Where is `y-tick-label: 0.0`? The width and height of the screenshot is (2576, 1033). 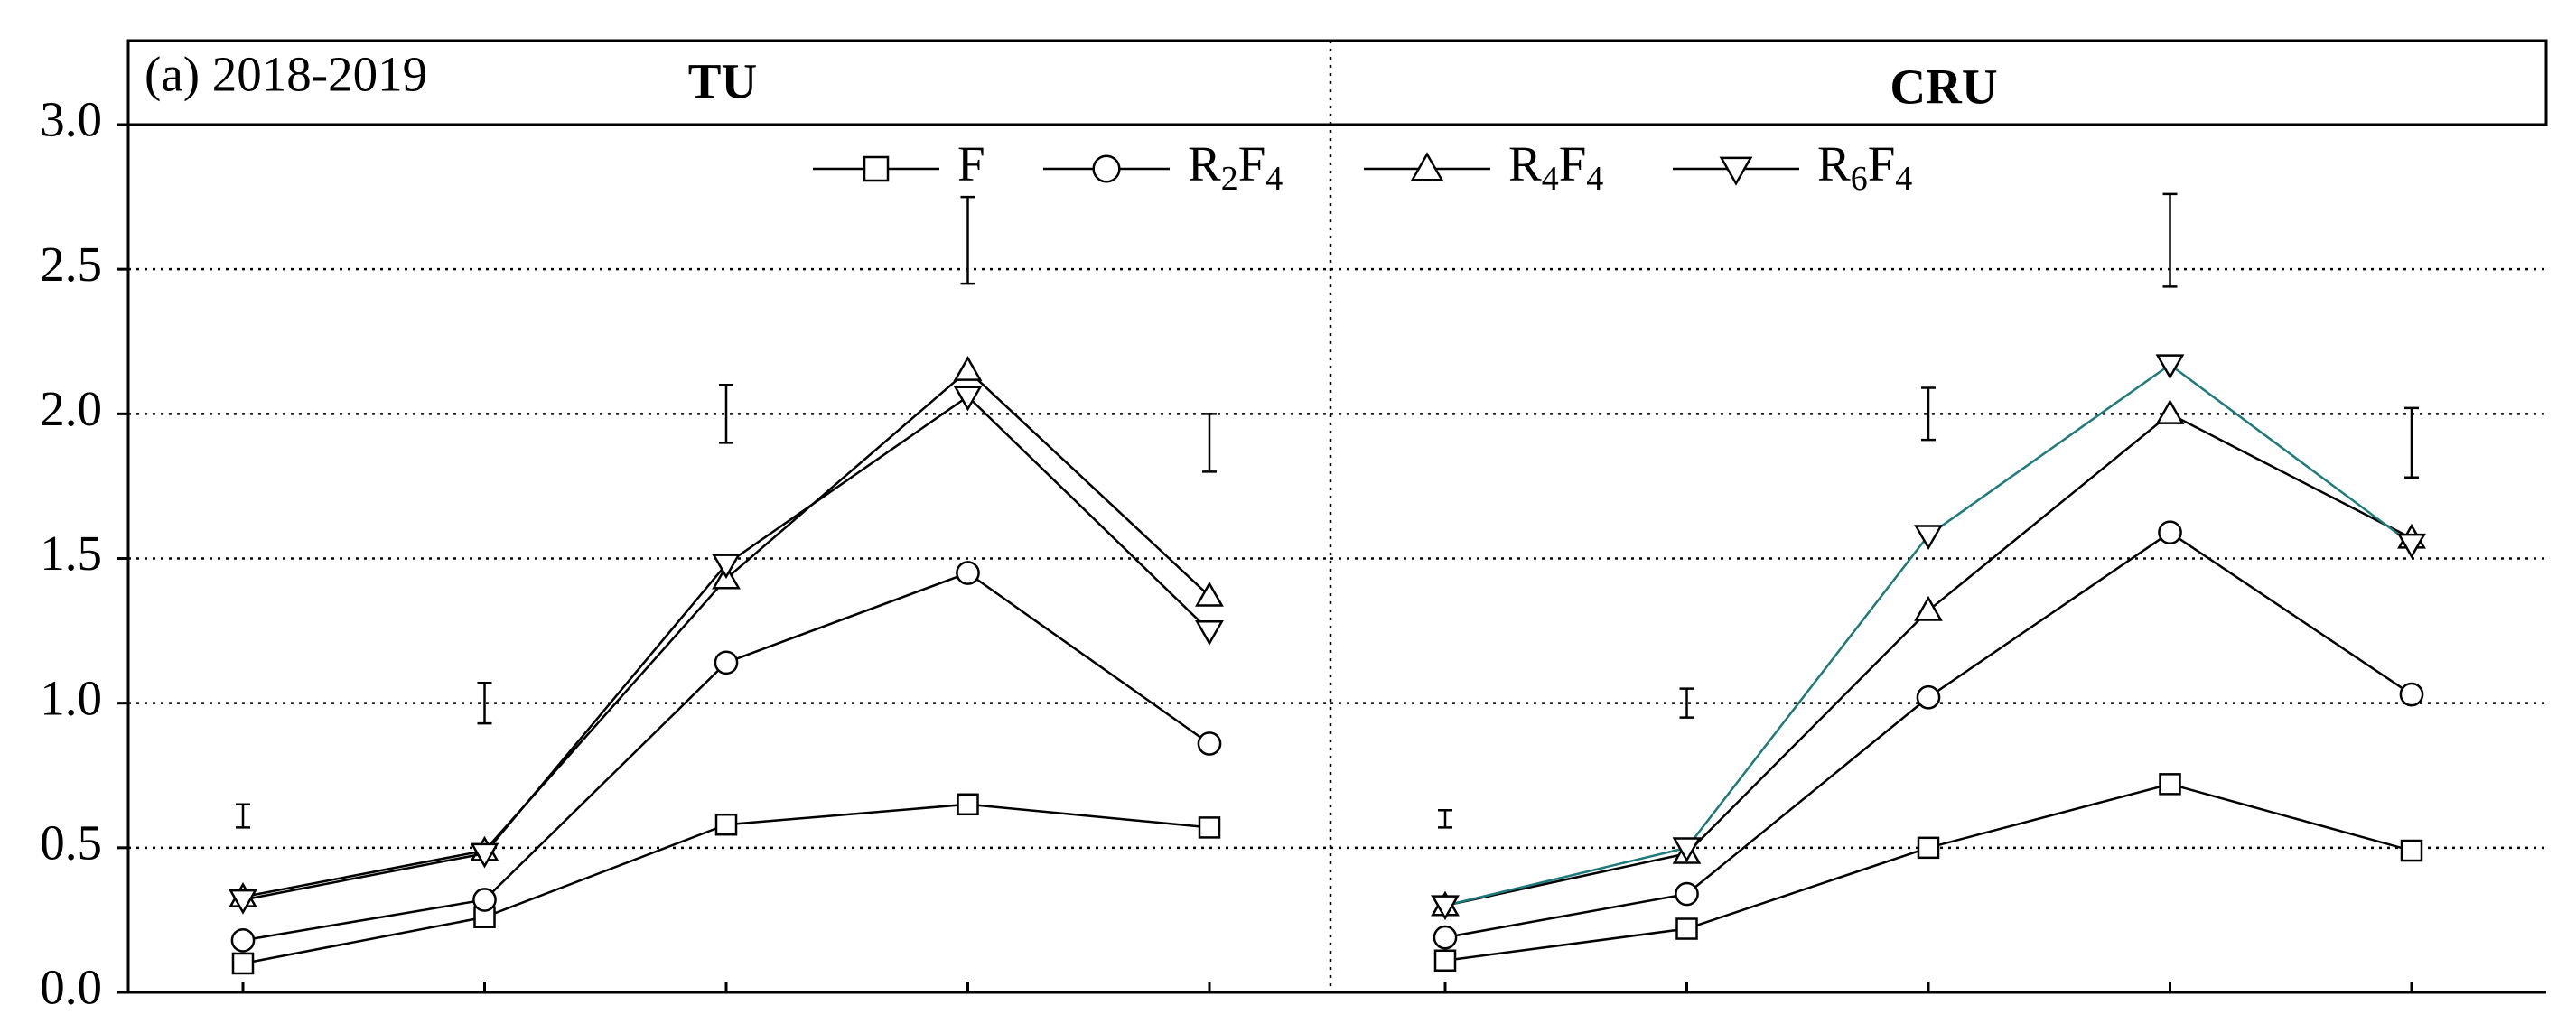 y-tick-label: 0.0 is located at coordinates (71, 988).